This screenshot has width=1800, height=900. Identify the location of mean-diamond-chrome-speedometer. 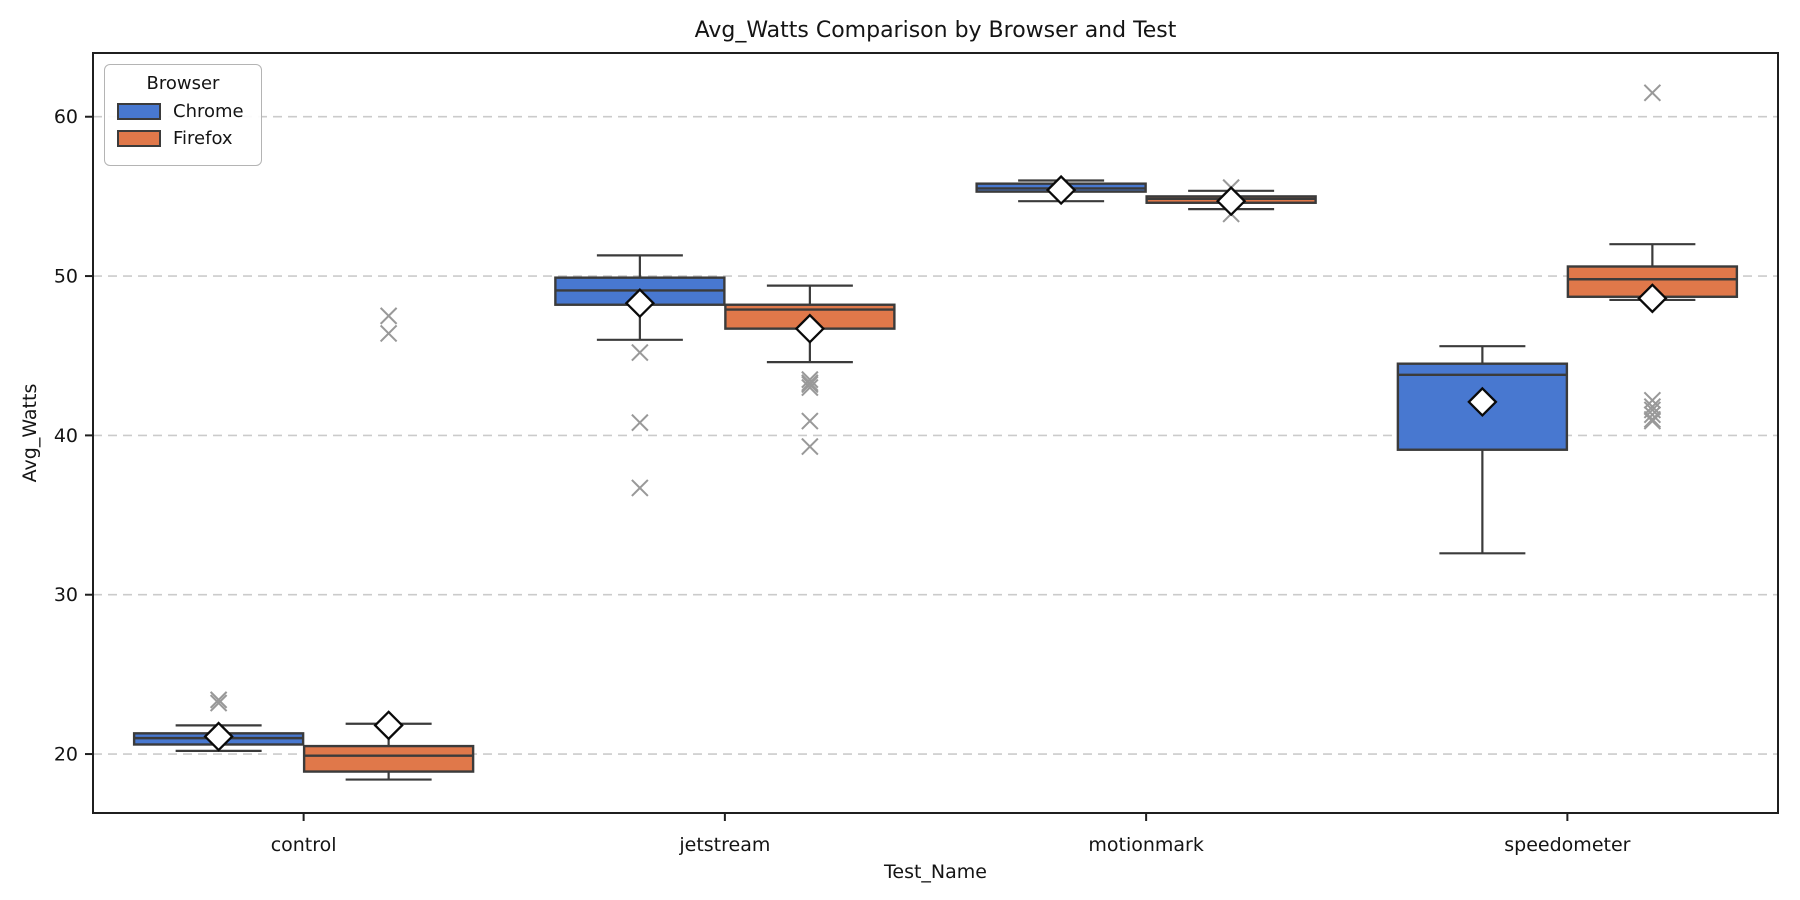
(1482, 402).